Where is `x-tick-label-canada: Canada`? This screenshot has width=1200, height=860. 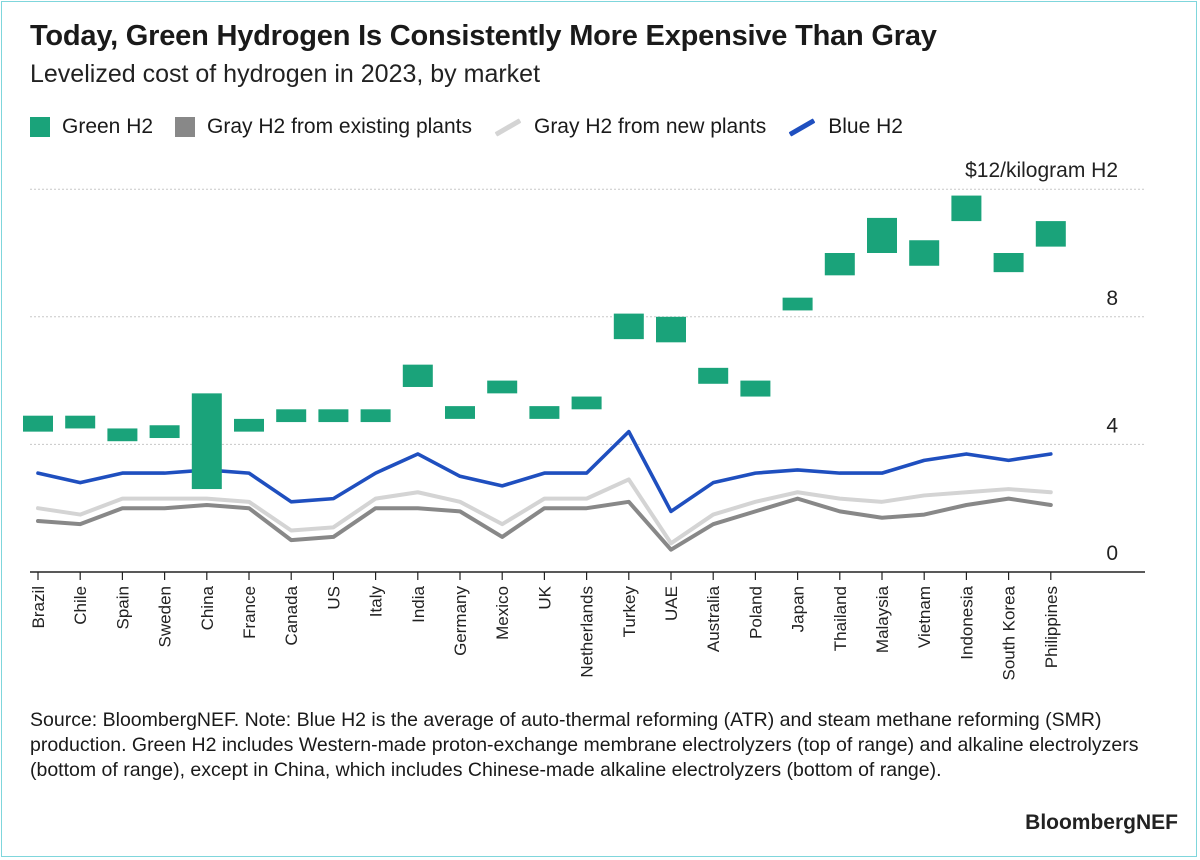 x-tick-label-canada: Canada is located at coordinates (291, 615).